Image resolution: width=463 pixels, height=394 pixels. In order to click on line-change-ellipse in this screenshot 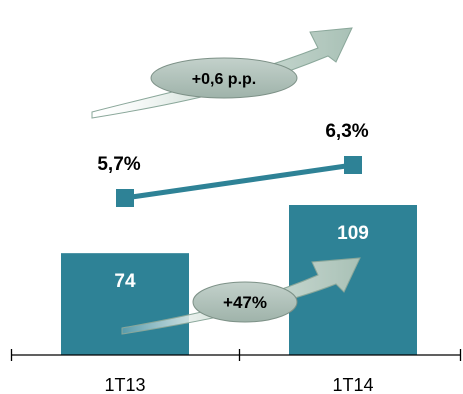, I will do `click(224, 78)`.